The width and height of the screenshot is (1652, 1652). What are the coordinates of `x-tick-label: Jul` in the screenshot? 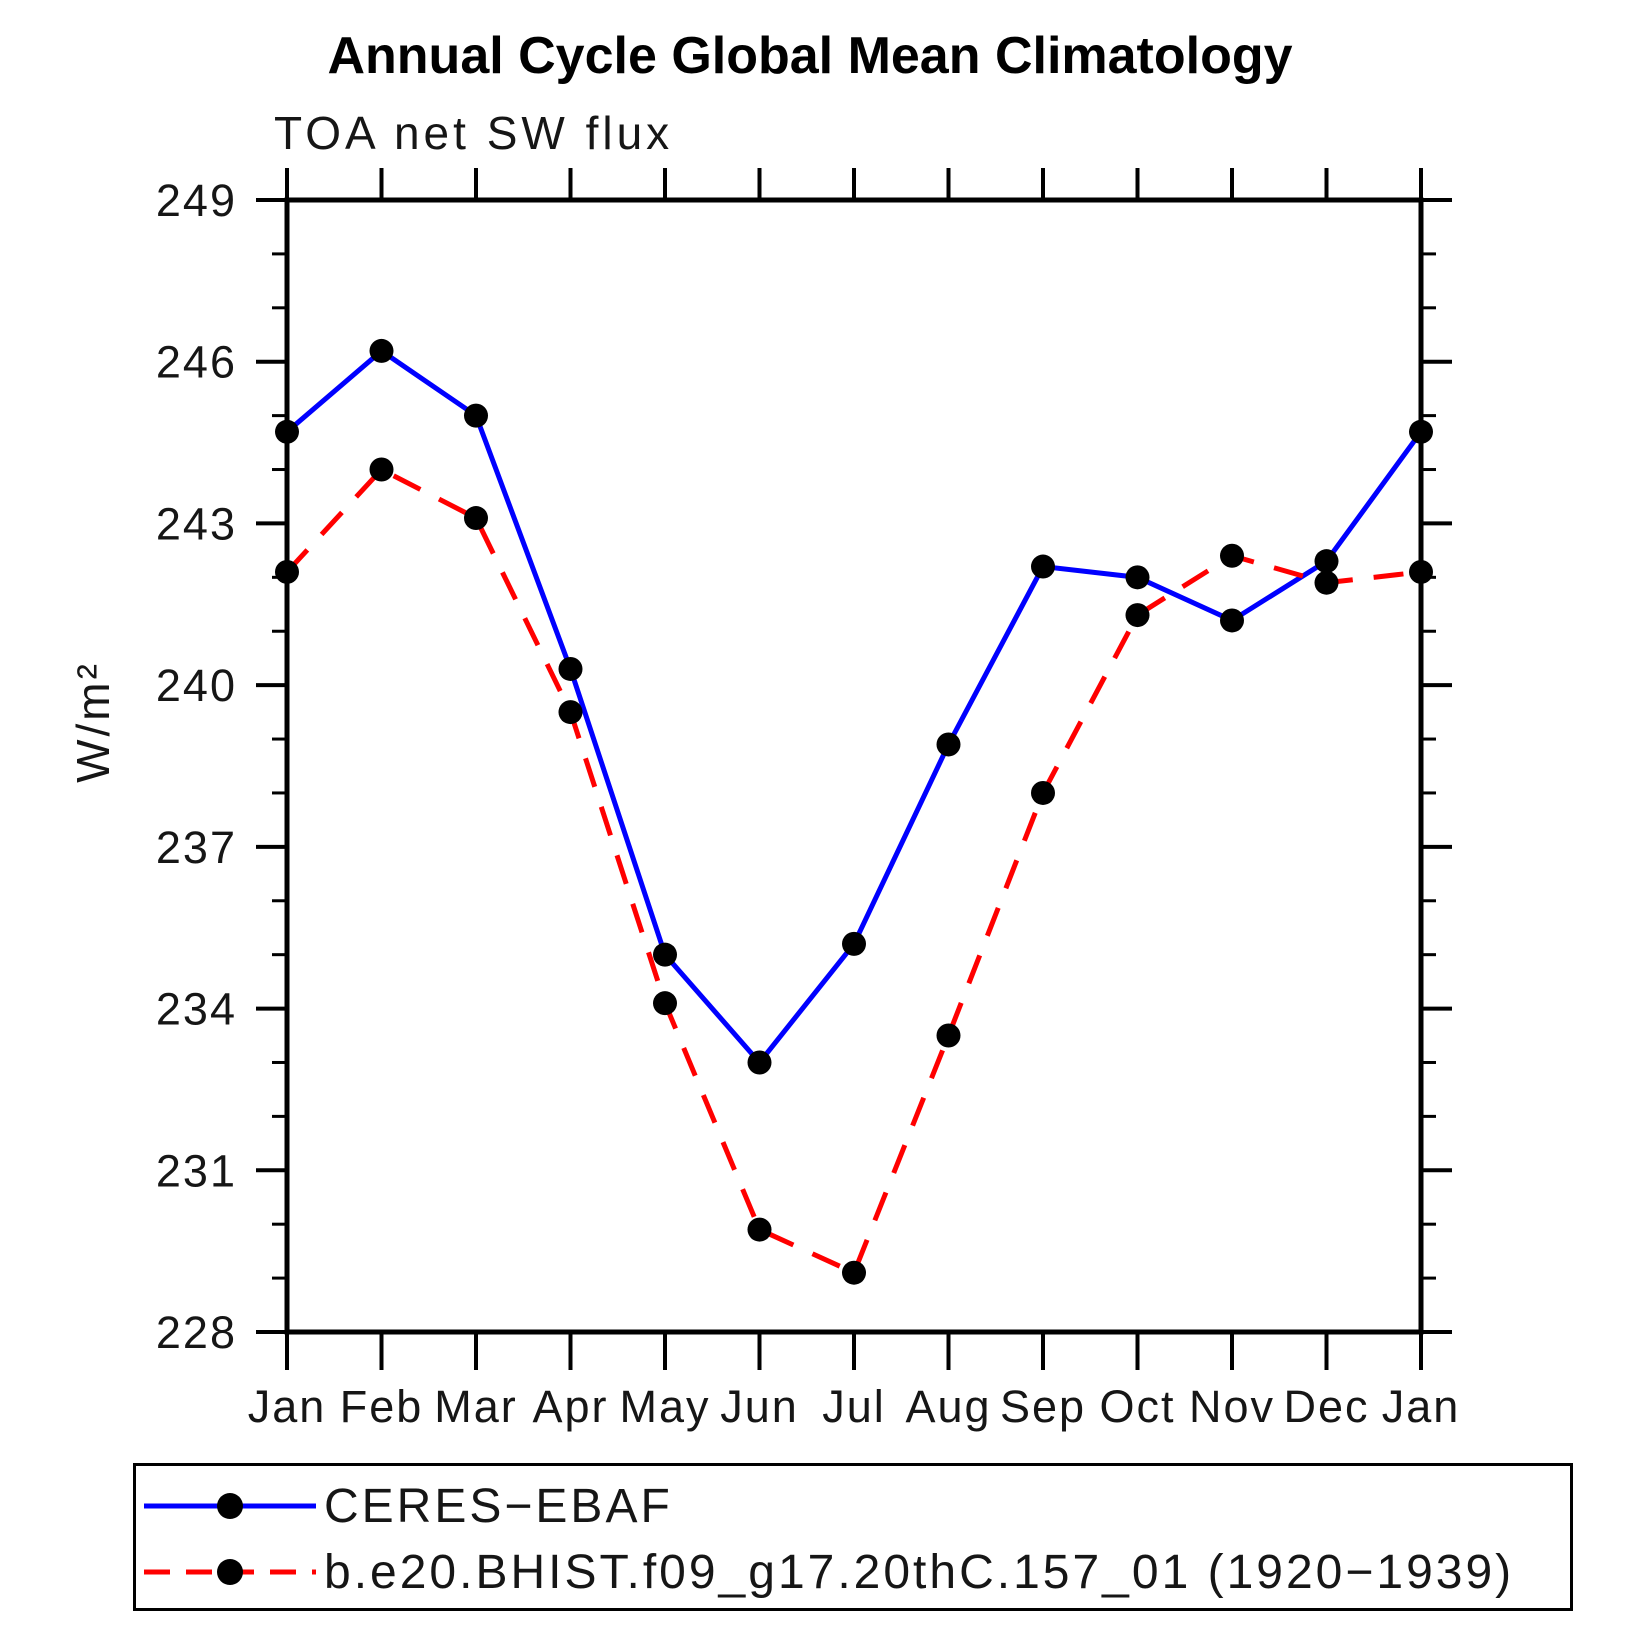 It's located at (854, 1406).